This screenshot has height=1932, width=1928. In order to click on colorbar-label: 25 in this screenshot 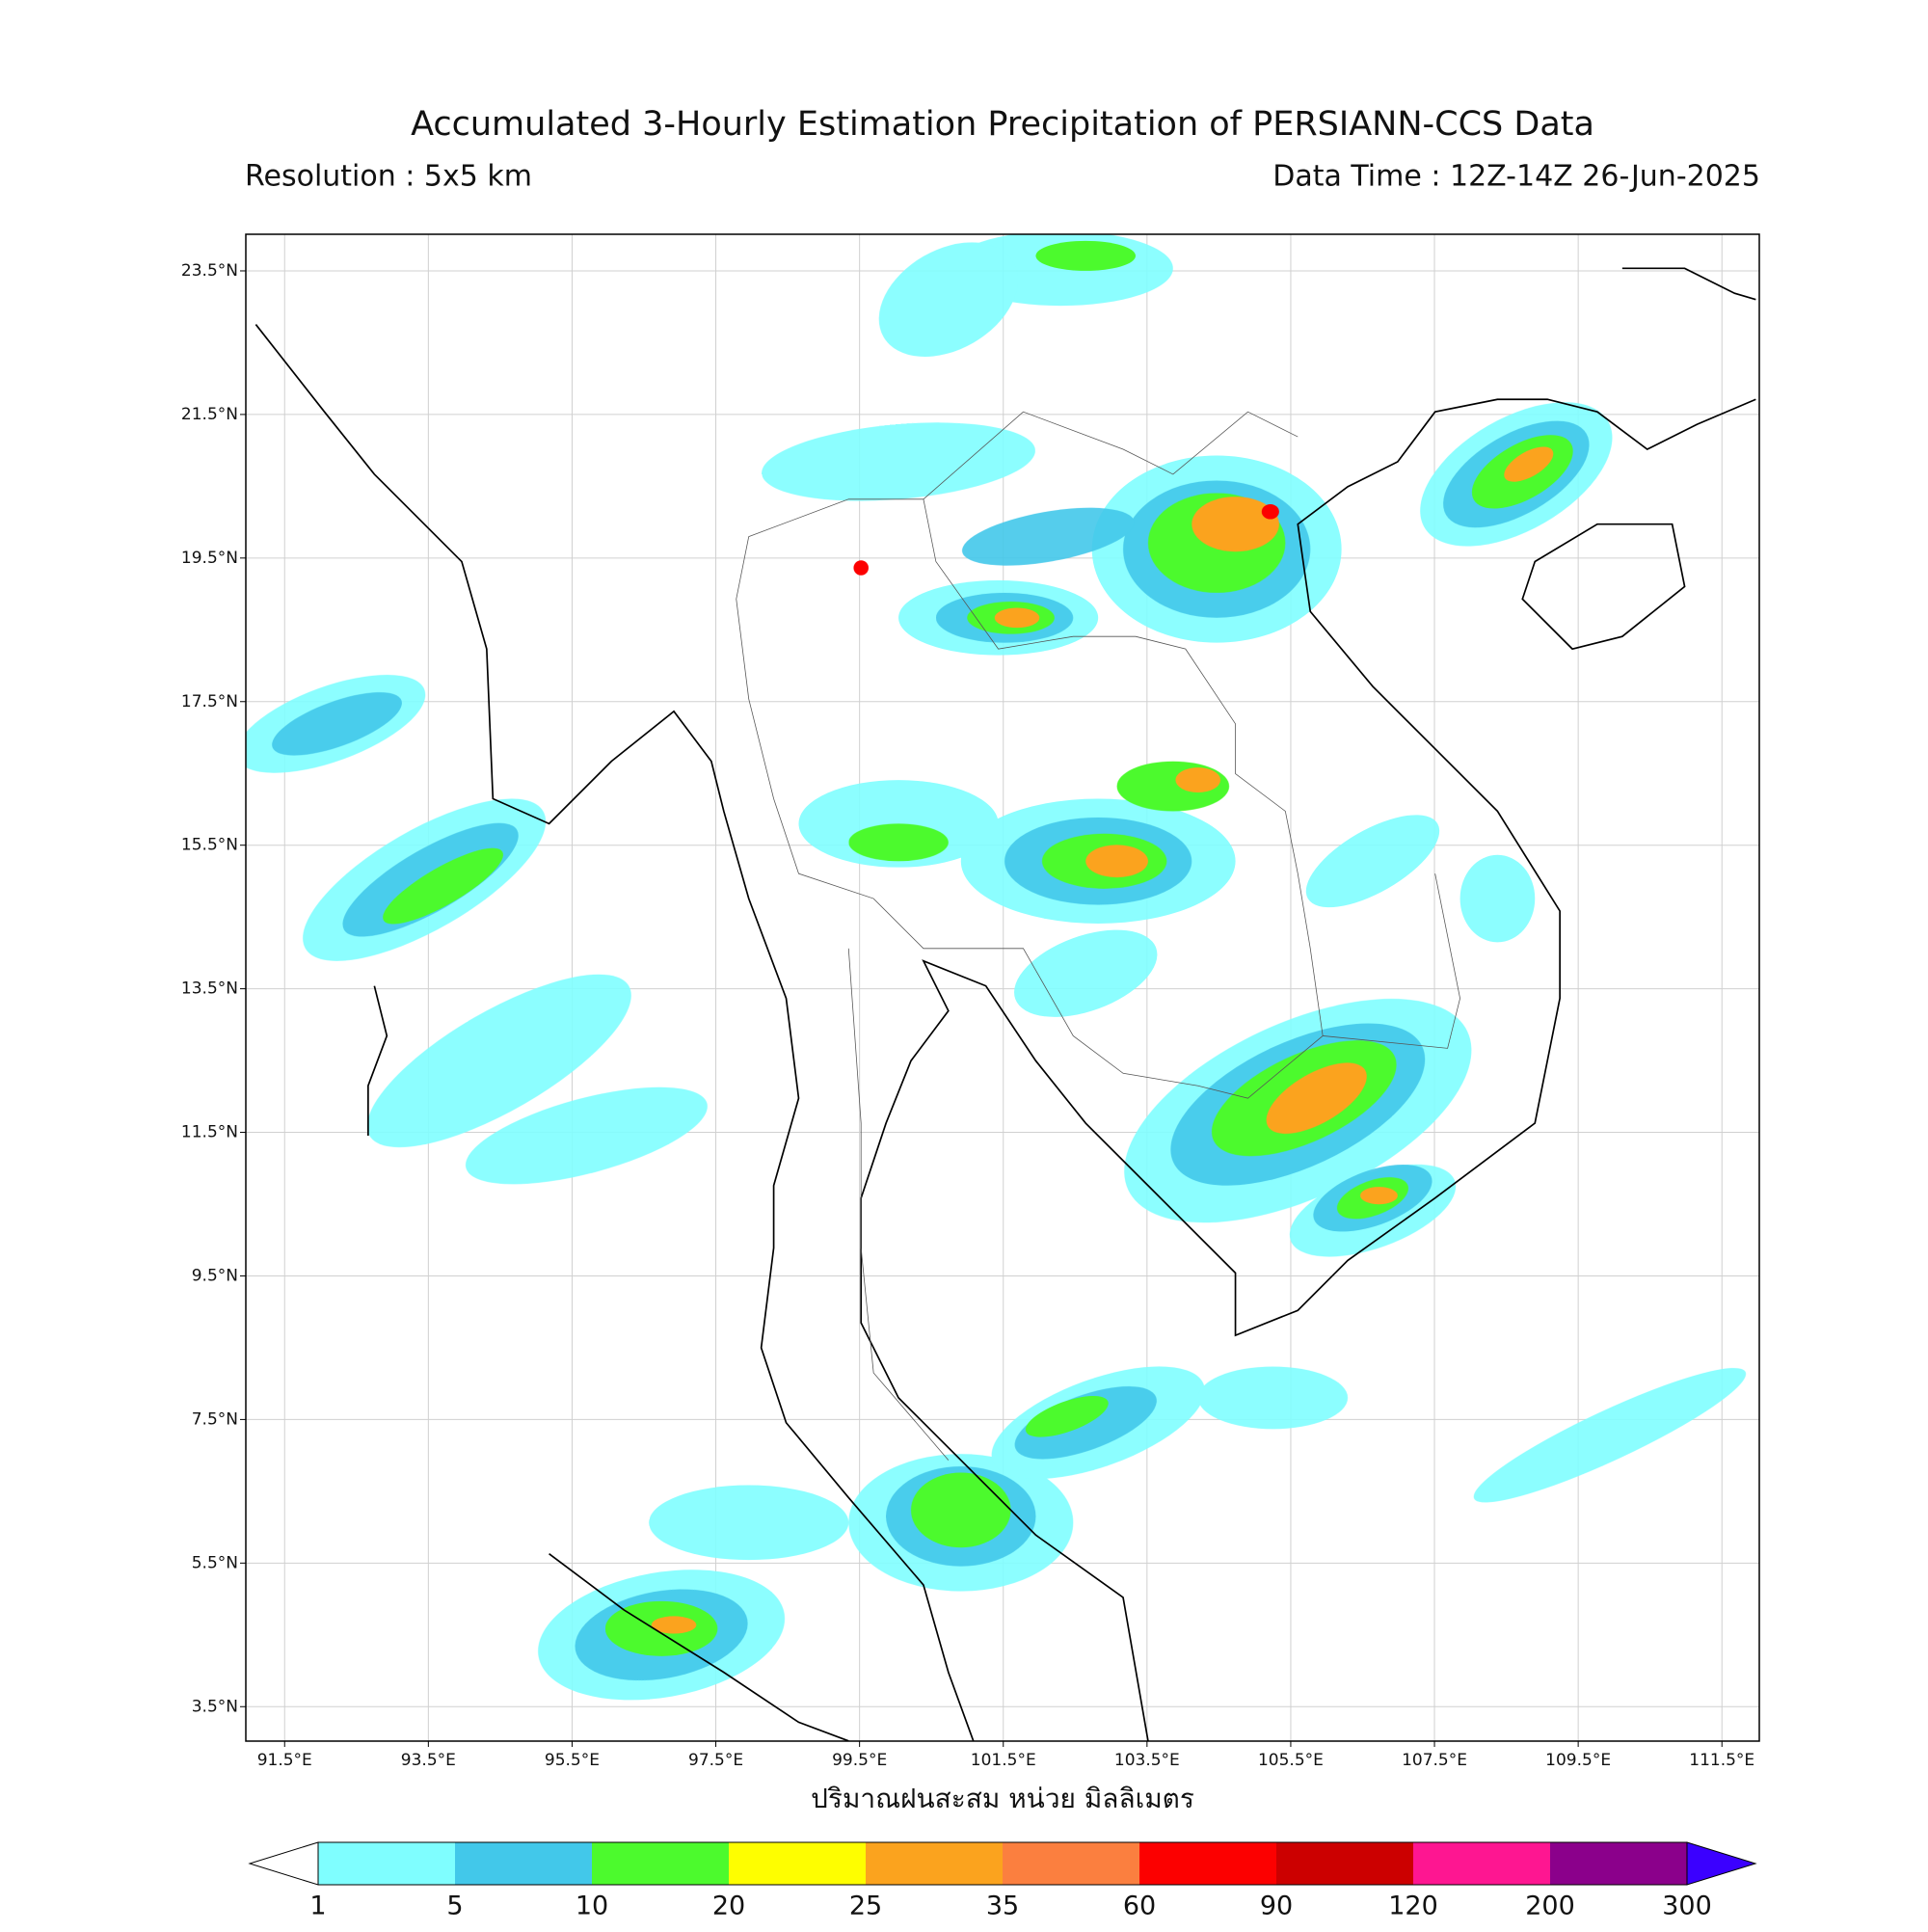, I will do `click(866, 1907)`.